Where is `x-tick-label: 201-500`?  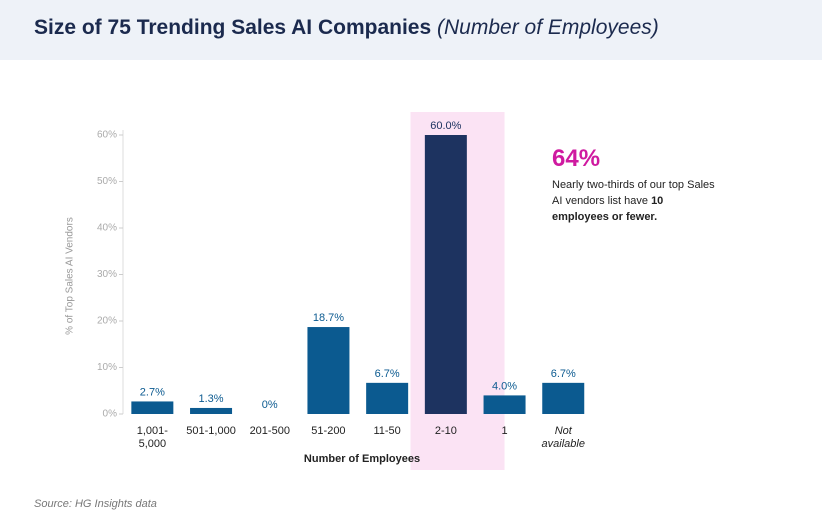 x-tick-label: 201-500 is located at coordinates (269, 431).